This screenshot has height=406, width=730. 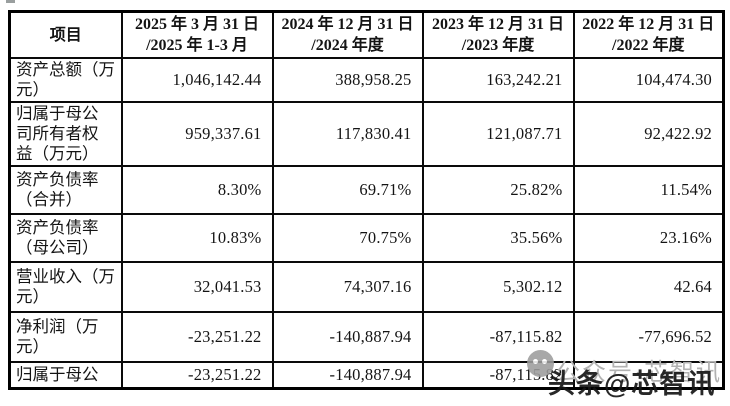 I want to click on row-label: 归属于母公 司所有者权 益（万元）, so click(x=65, y=134).